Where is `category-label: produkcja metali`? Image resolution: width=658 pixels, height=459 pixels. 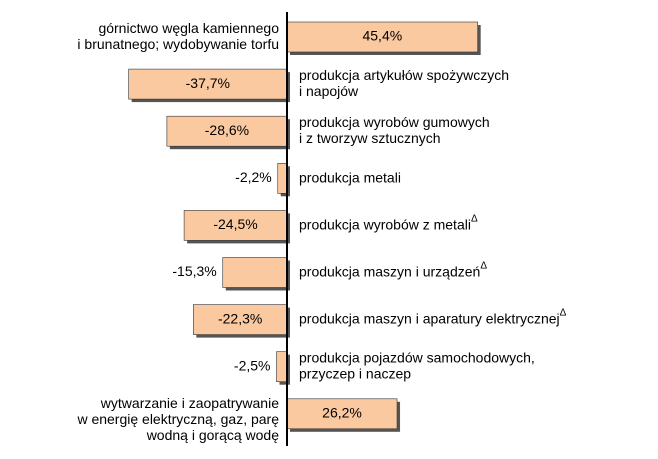
category-label: produkcja metali is located at coordinates (350, 177).